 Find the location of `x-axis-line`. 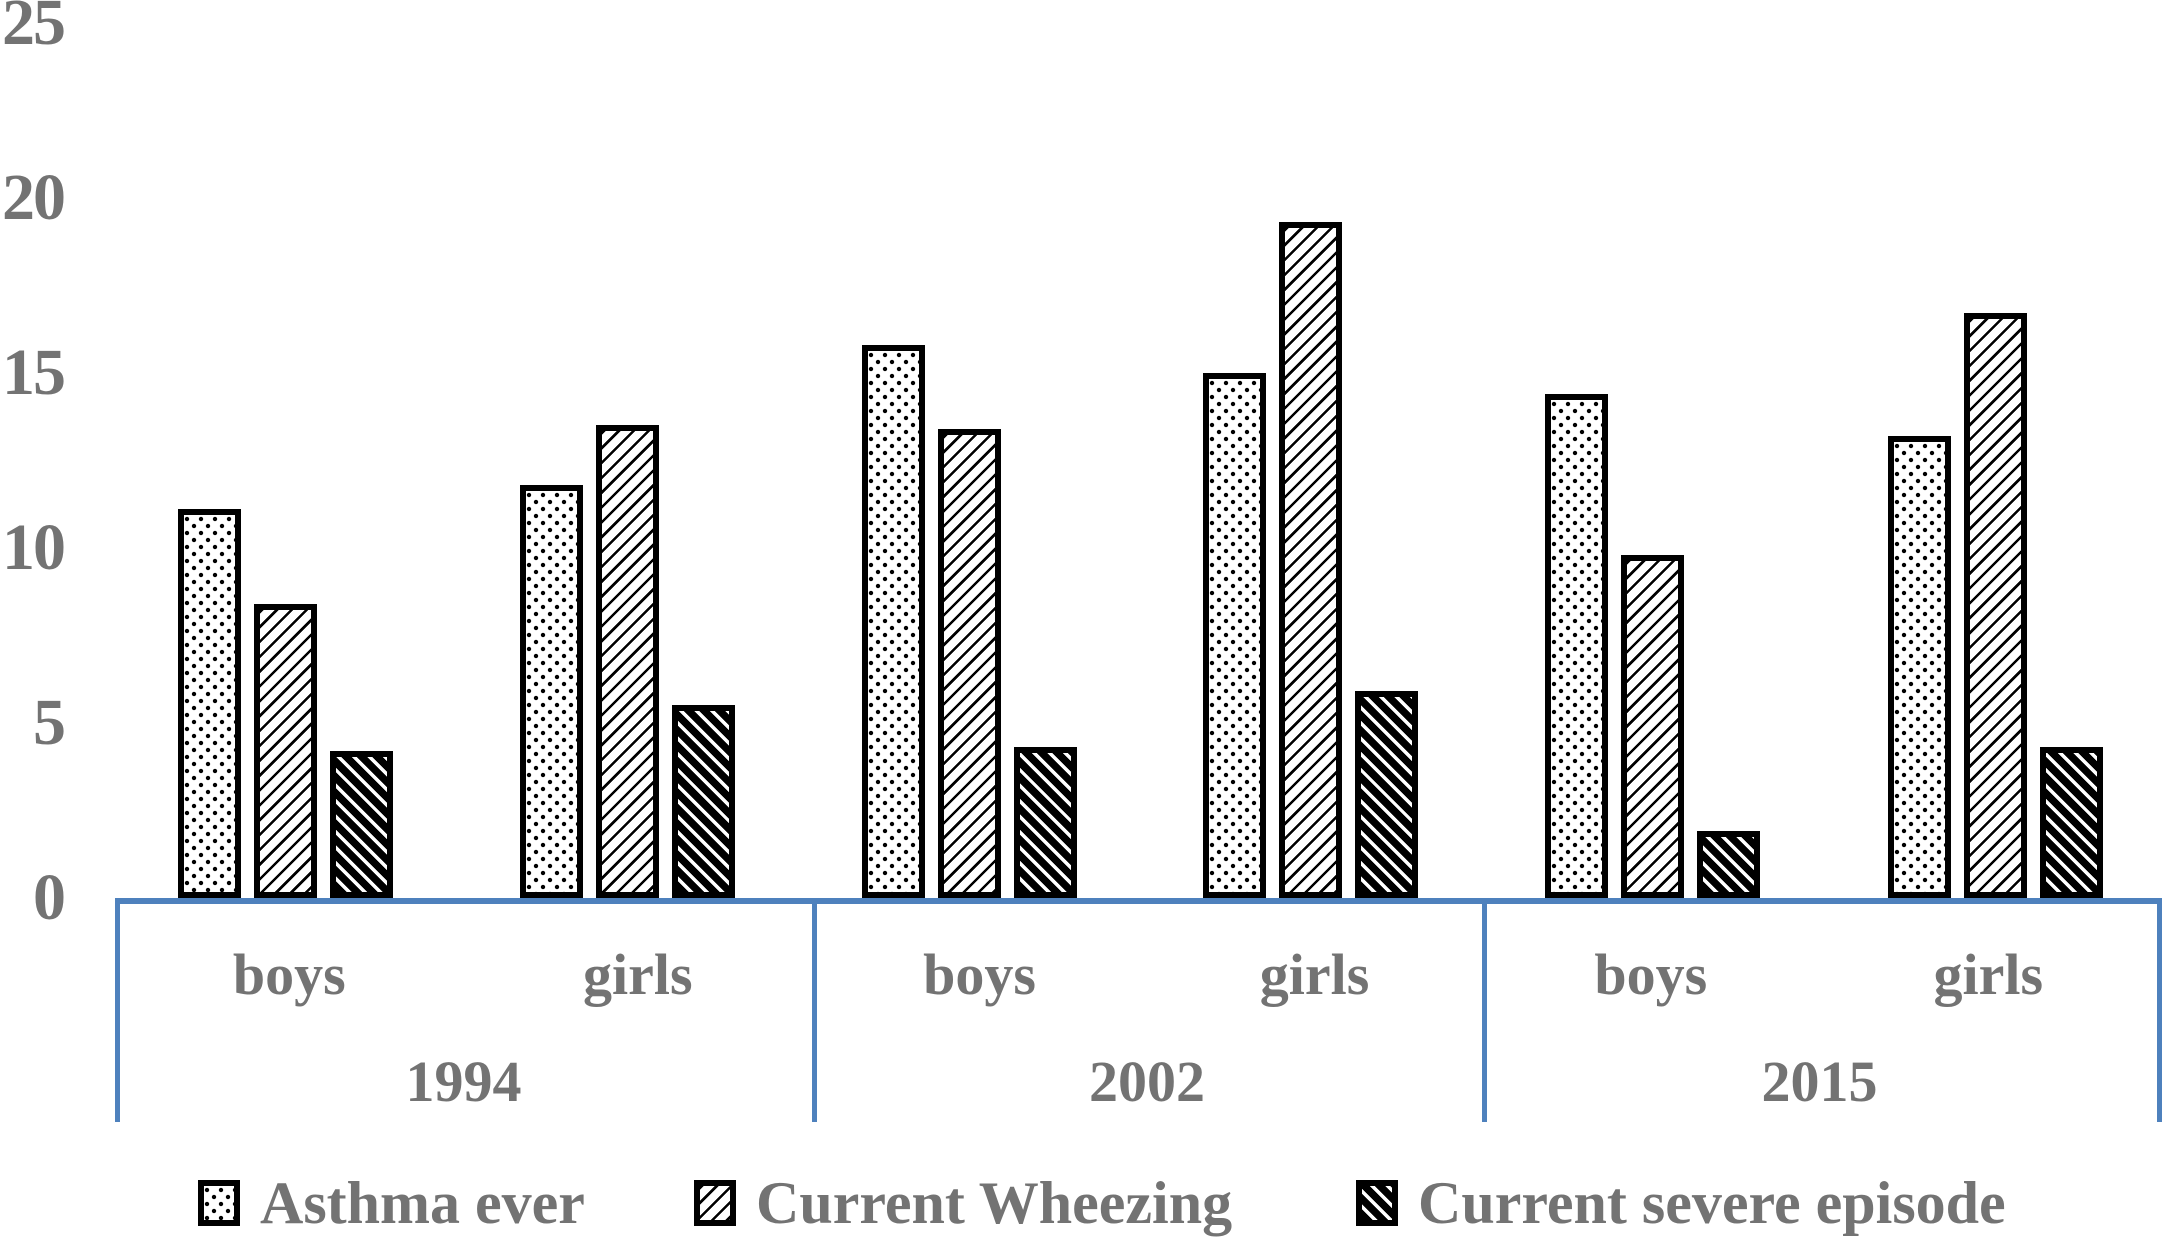

x-axis-line is located at coordinates (1138, 901).